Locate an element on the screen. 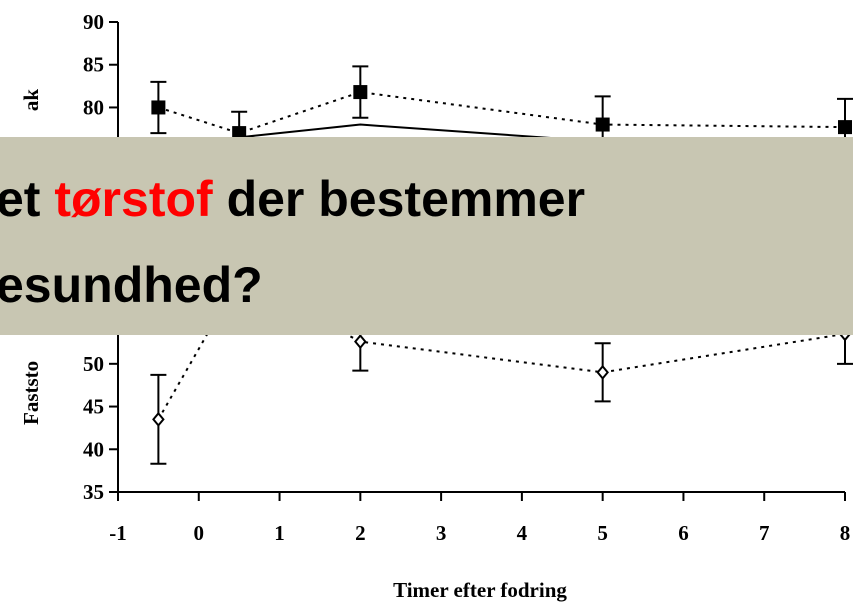 The height and width of the screenshot is (607, 853). x-tick-label: 0 is located at coordinates (199, 533).